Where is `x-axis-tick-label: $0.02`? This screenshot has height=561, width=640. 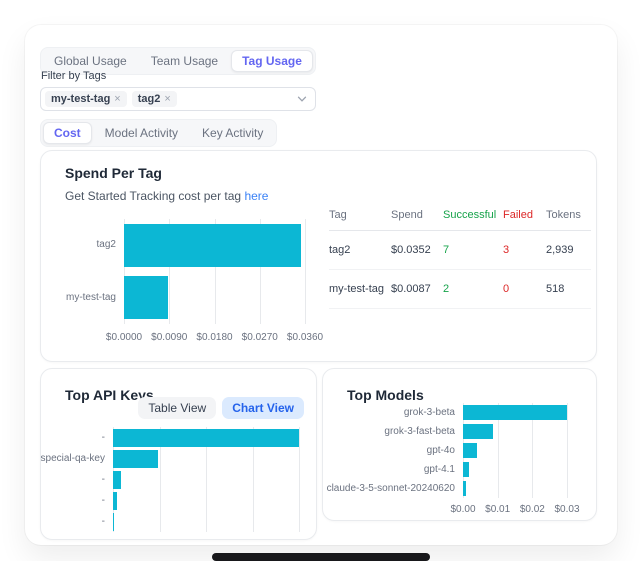
x-axis-tick-label: $0.02 is located at coordinates (532, 509).